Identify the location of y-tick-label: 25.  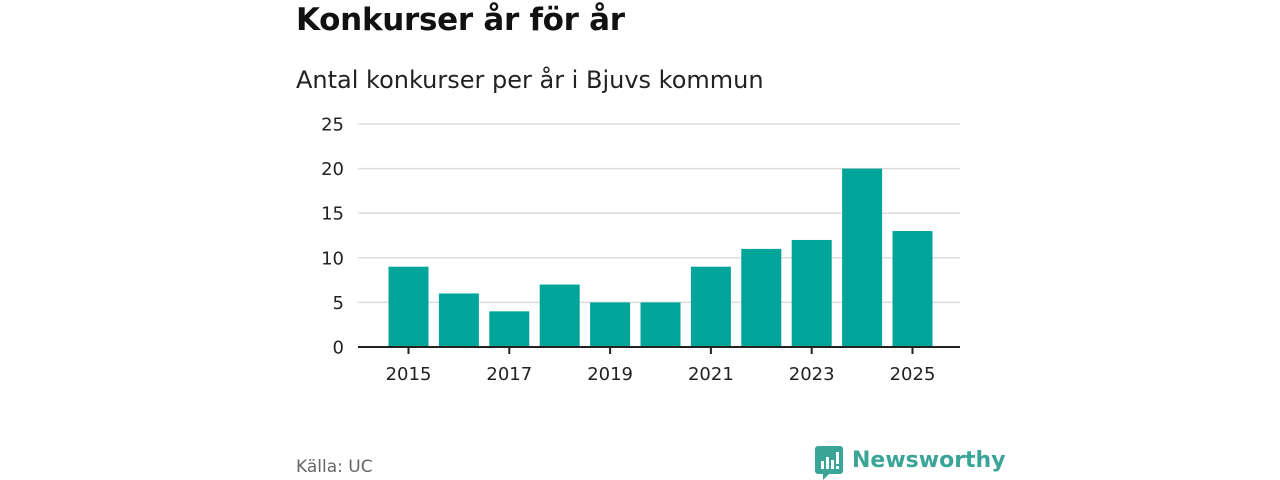
(332, 125).